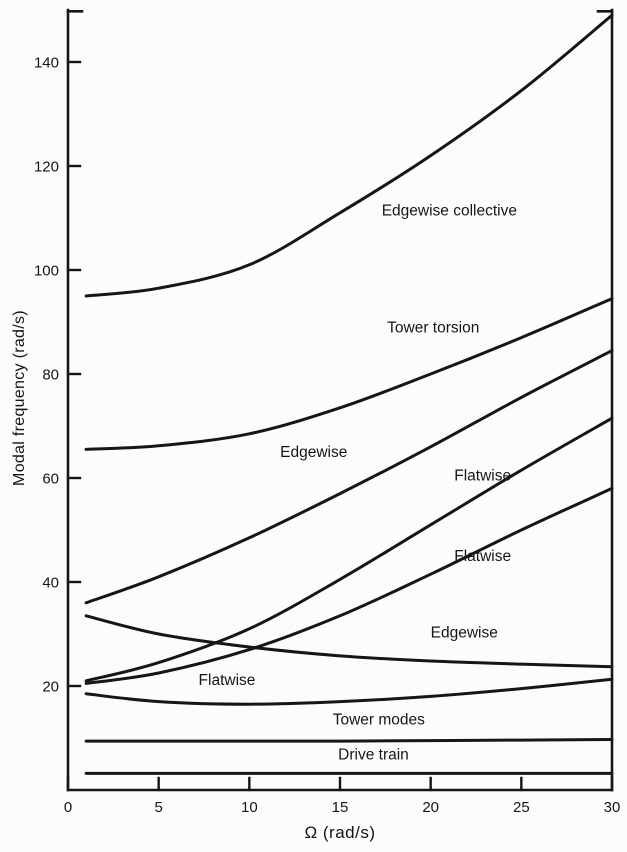 This screenshot has height=852, width=627. I want to click on x-tick-label: 10, so click(249, 807).